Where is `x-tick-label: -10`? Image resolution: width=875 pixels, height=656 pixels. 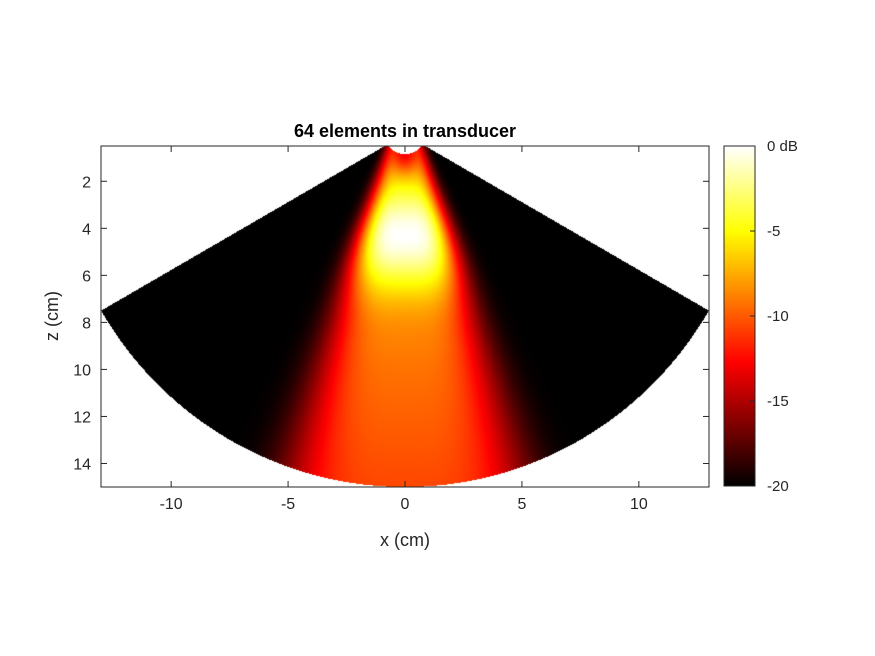 x-tick-label: -10 is located at coordinates (171, 504).